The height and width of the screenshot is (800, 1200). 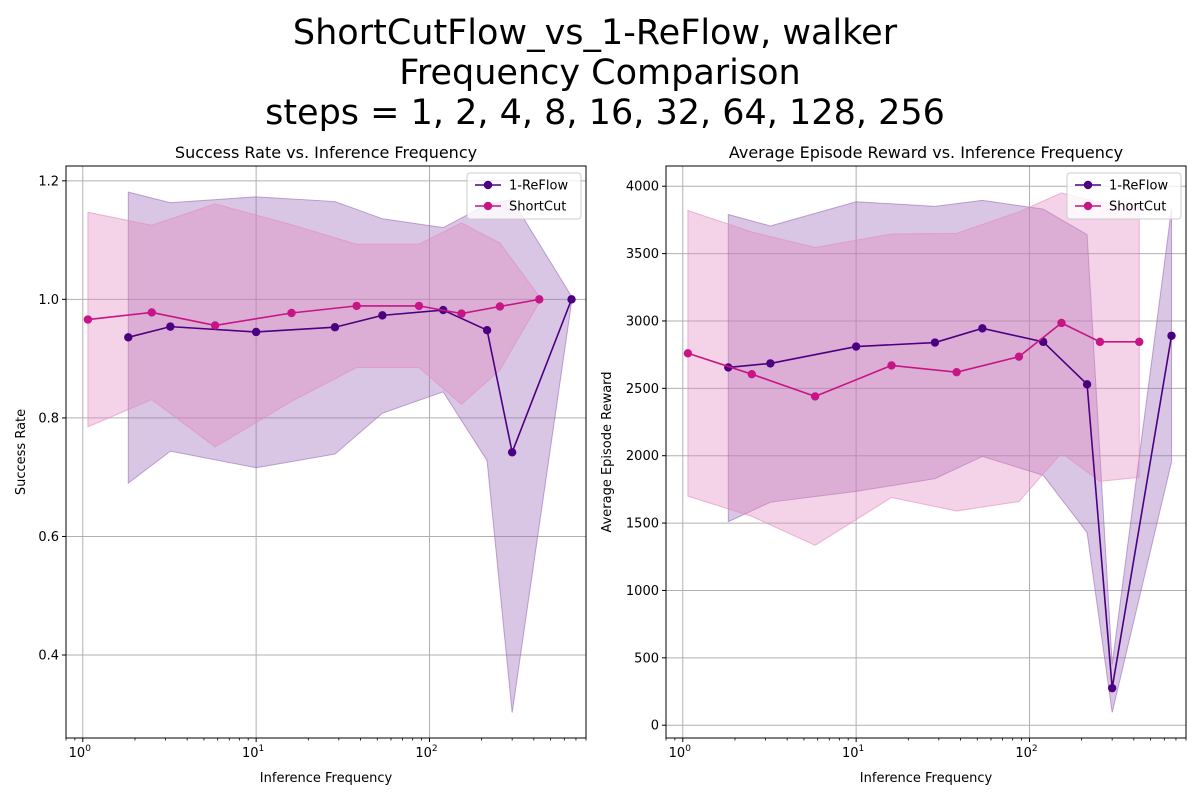 What do you see at coordinates (48, 181) in the screenshot?
I see `y-tick-label: 1.2` at bounding box center [48, 181].